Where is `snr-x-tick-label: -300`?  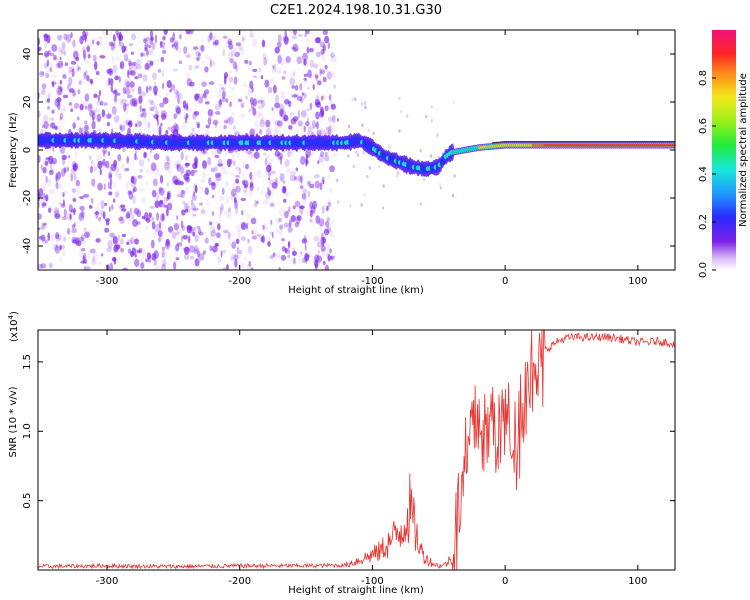 snr-x-tick-label: -300 is located at coordinates (107, 581).